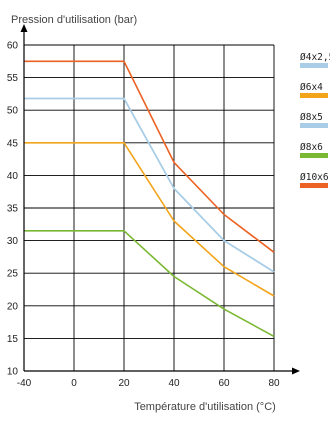 This screenshot has height=441, width=330. I want to click on x-tick-label: 0, so click(74, 383).